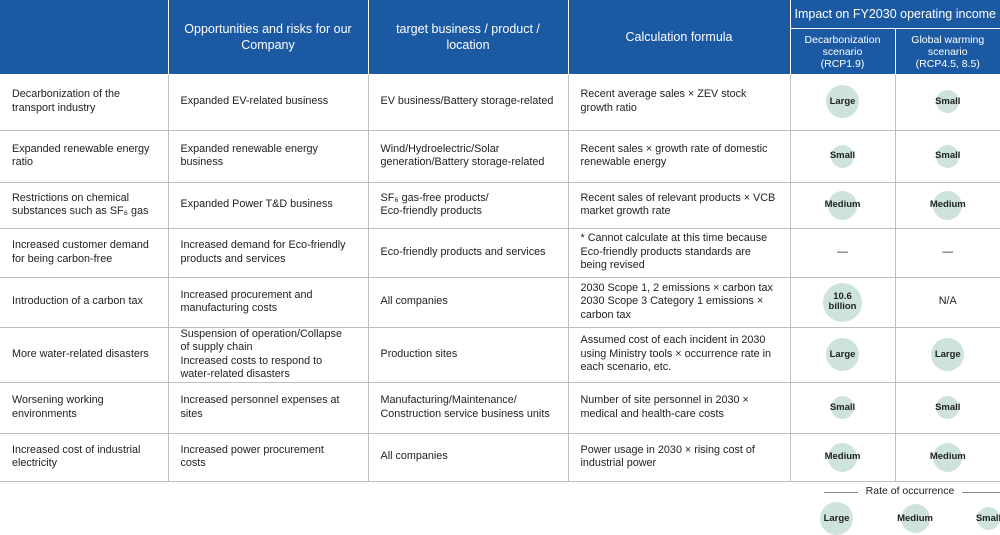  What do you see at coordinates (267, 37) in the screenshot?
I see `column-header: Opportunities and risks for our Company` at bounding box center [267, 37].